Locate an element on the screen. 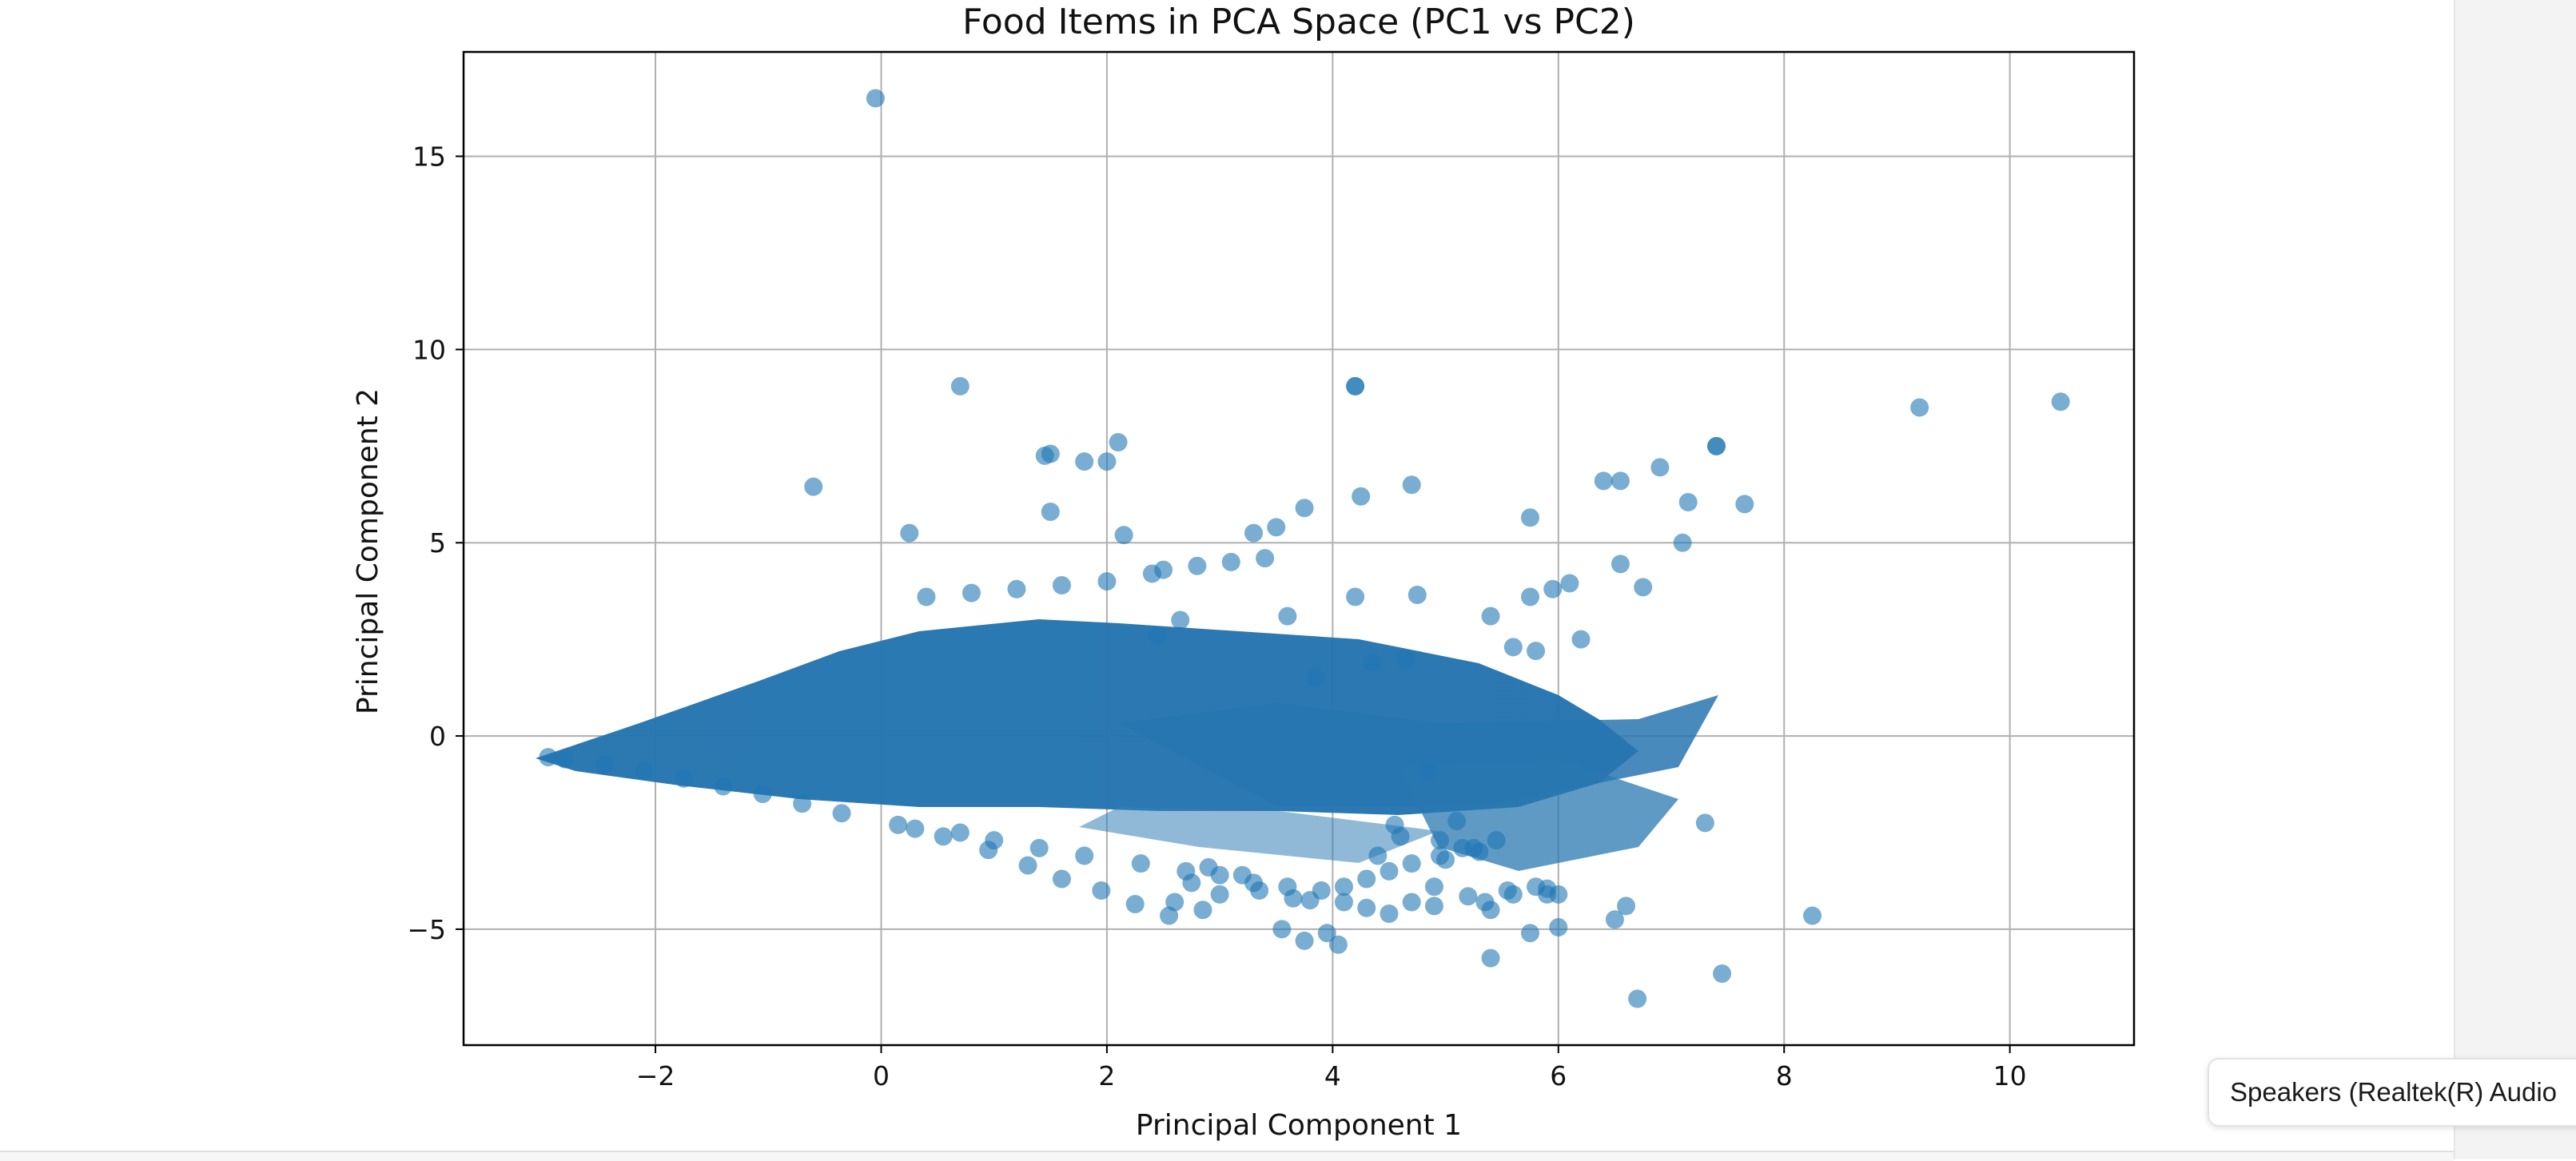 This screenshot has width=2576, height=1161. x-axis-label: Principal Component 1 is located at coordinates (1299, 1125).